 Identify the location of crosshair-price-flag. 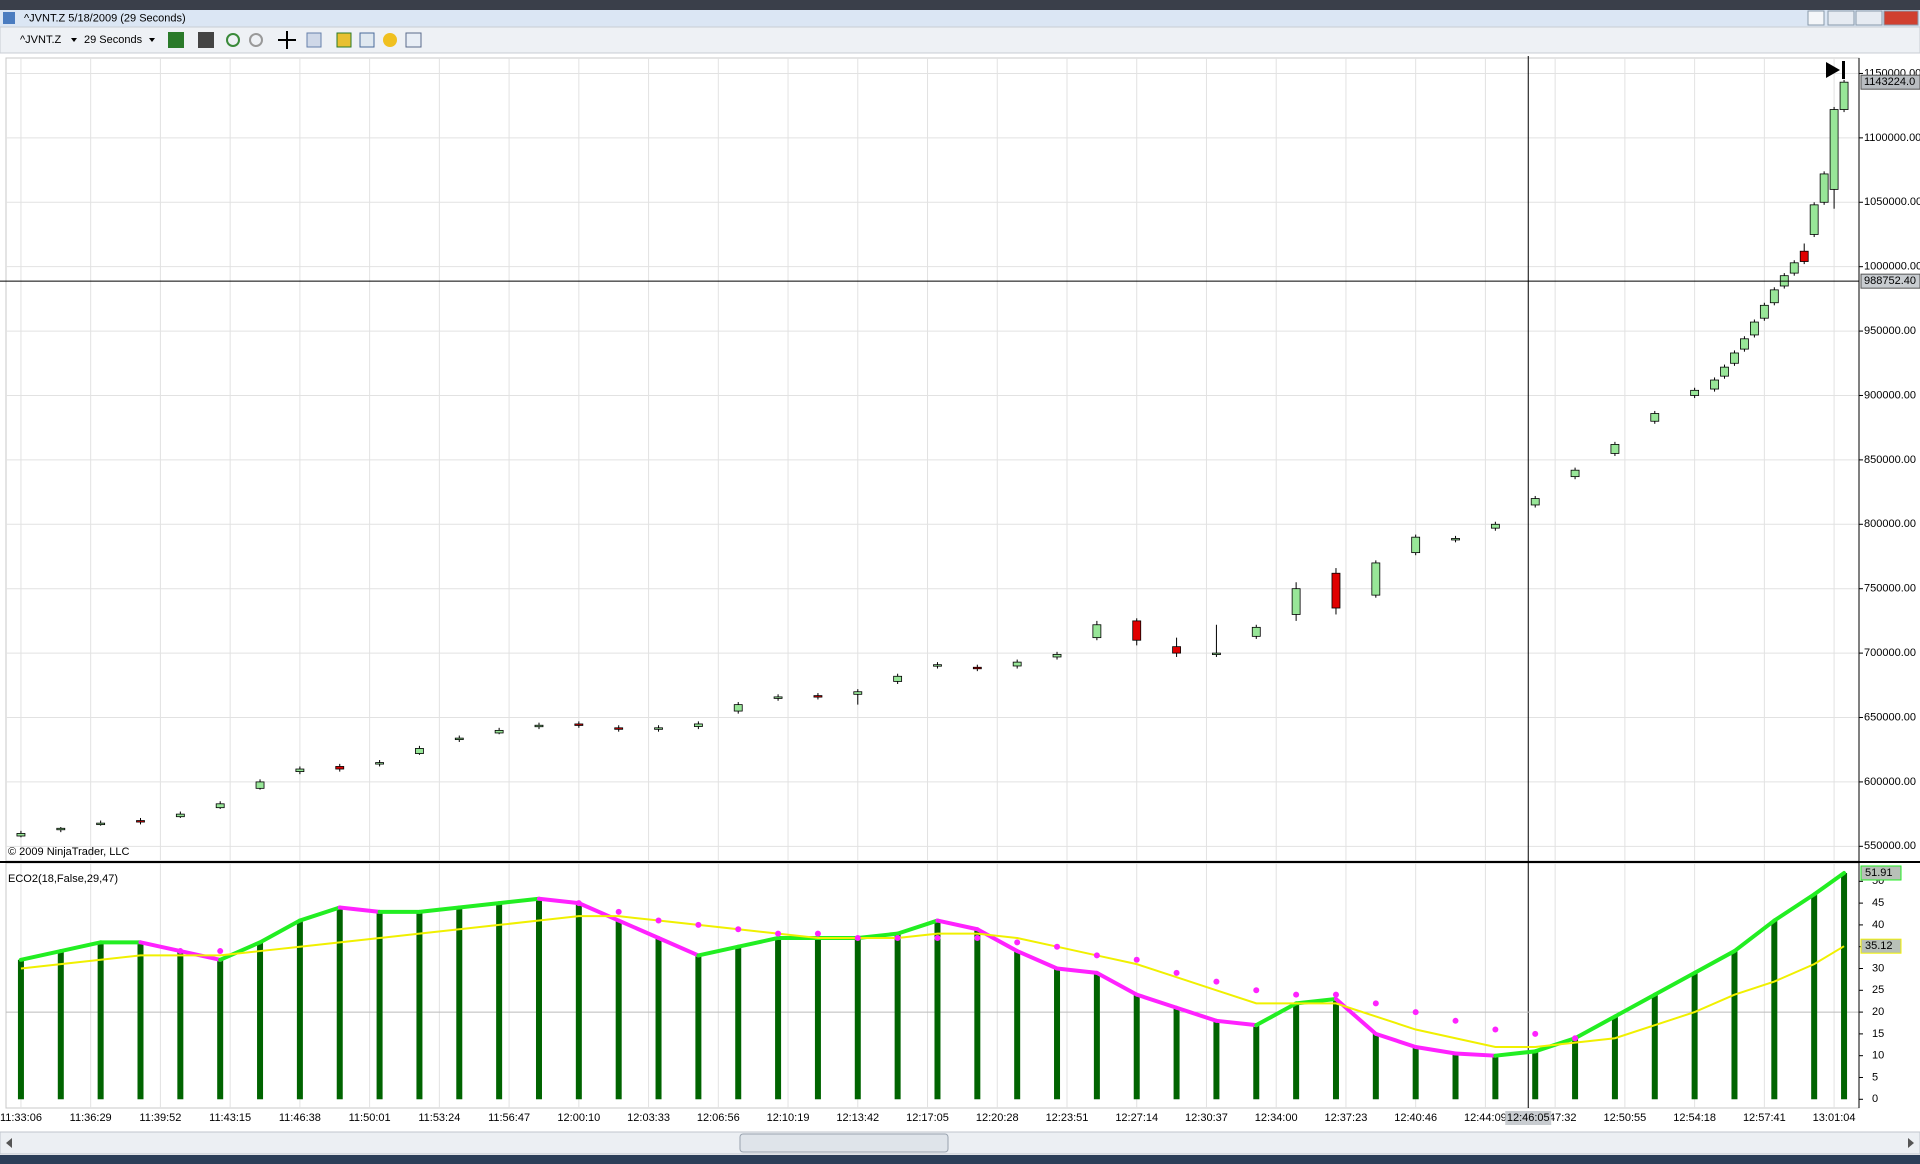
(1890, 281).